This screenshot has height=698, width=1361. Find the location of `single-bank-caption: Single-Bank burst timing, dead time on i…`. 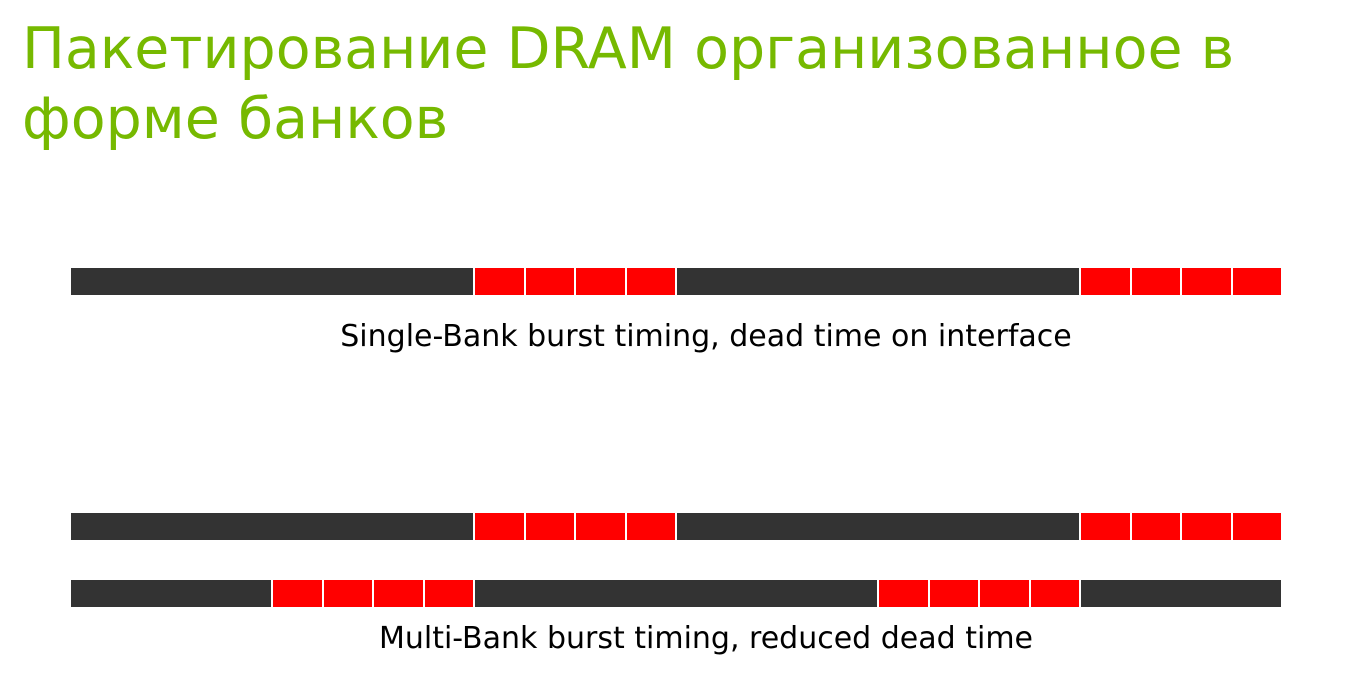

single-bank-caption: Single-Bank burst timing, dead time on i… is located at coordinates (706, 336).